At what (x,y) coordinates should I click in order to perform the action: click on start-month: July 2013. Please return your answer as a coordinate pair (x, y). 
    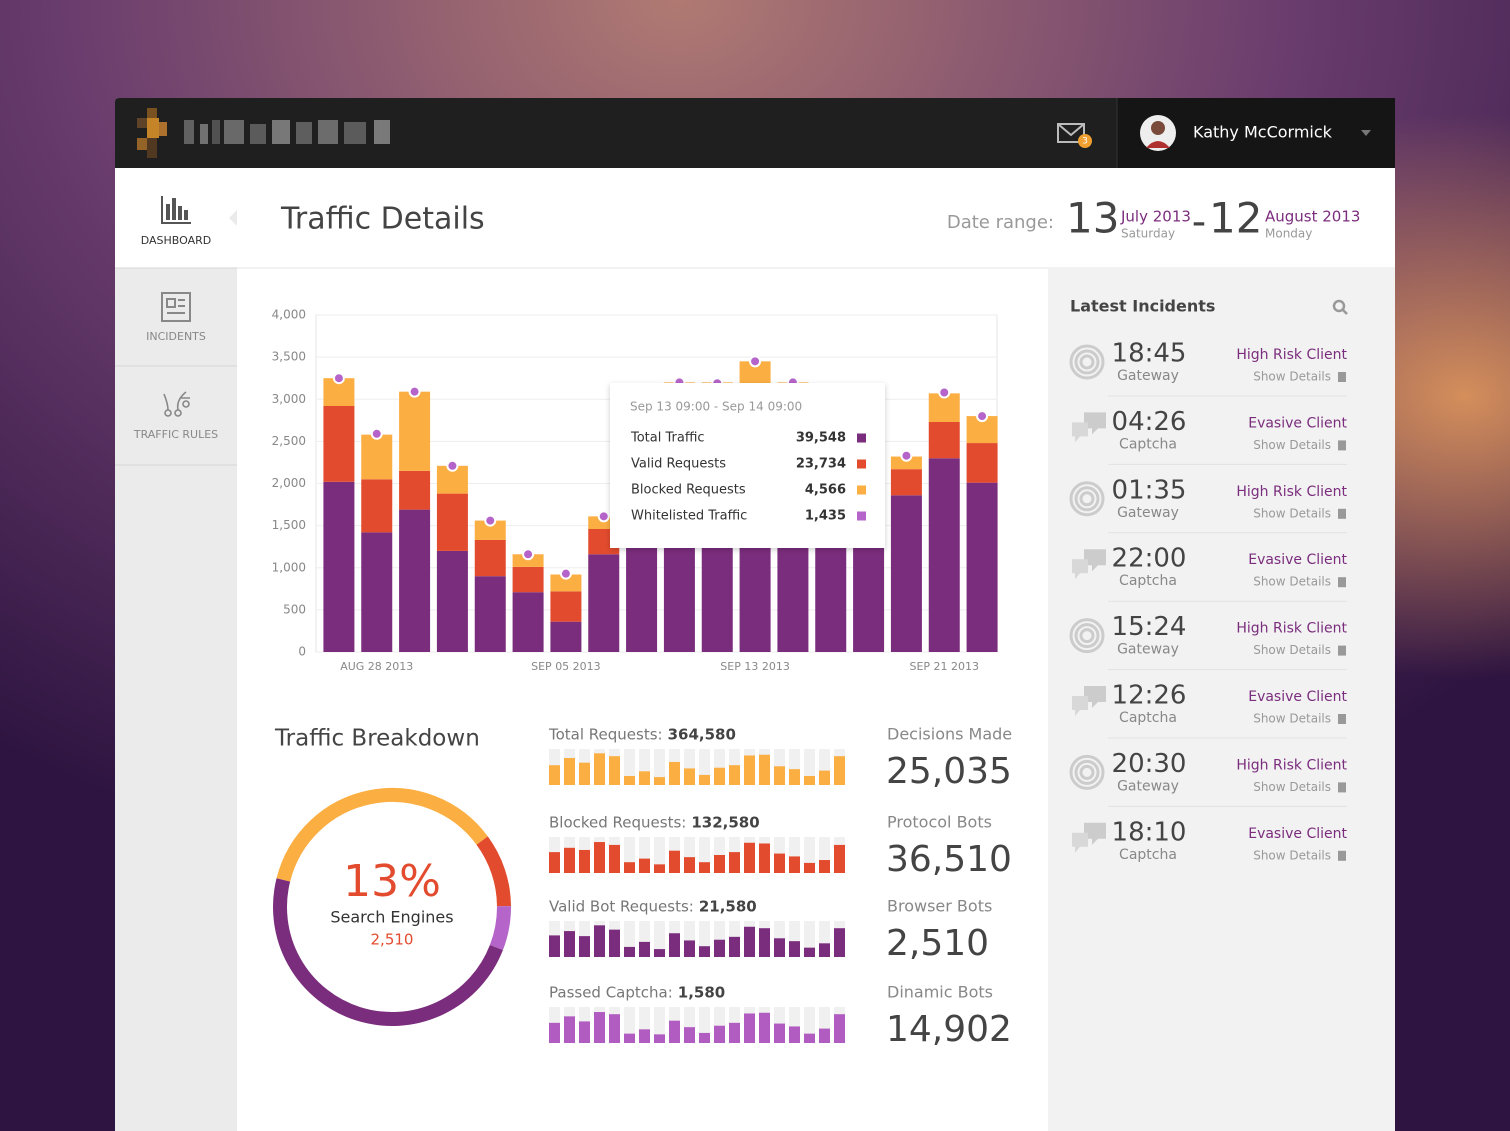
    Looking at the image, I should click on (1155, 217).